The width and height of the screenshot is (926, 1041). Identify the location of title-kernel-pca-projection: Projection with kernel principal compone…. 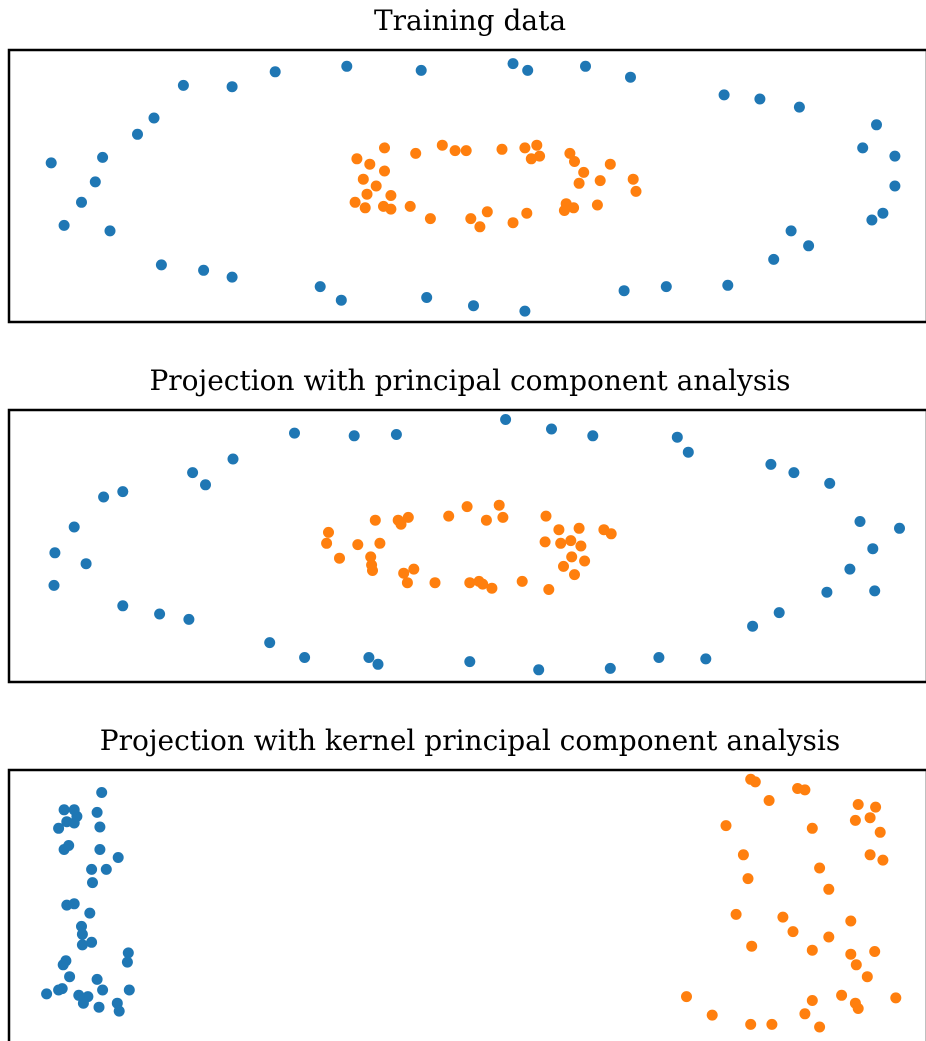
(470, 740).